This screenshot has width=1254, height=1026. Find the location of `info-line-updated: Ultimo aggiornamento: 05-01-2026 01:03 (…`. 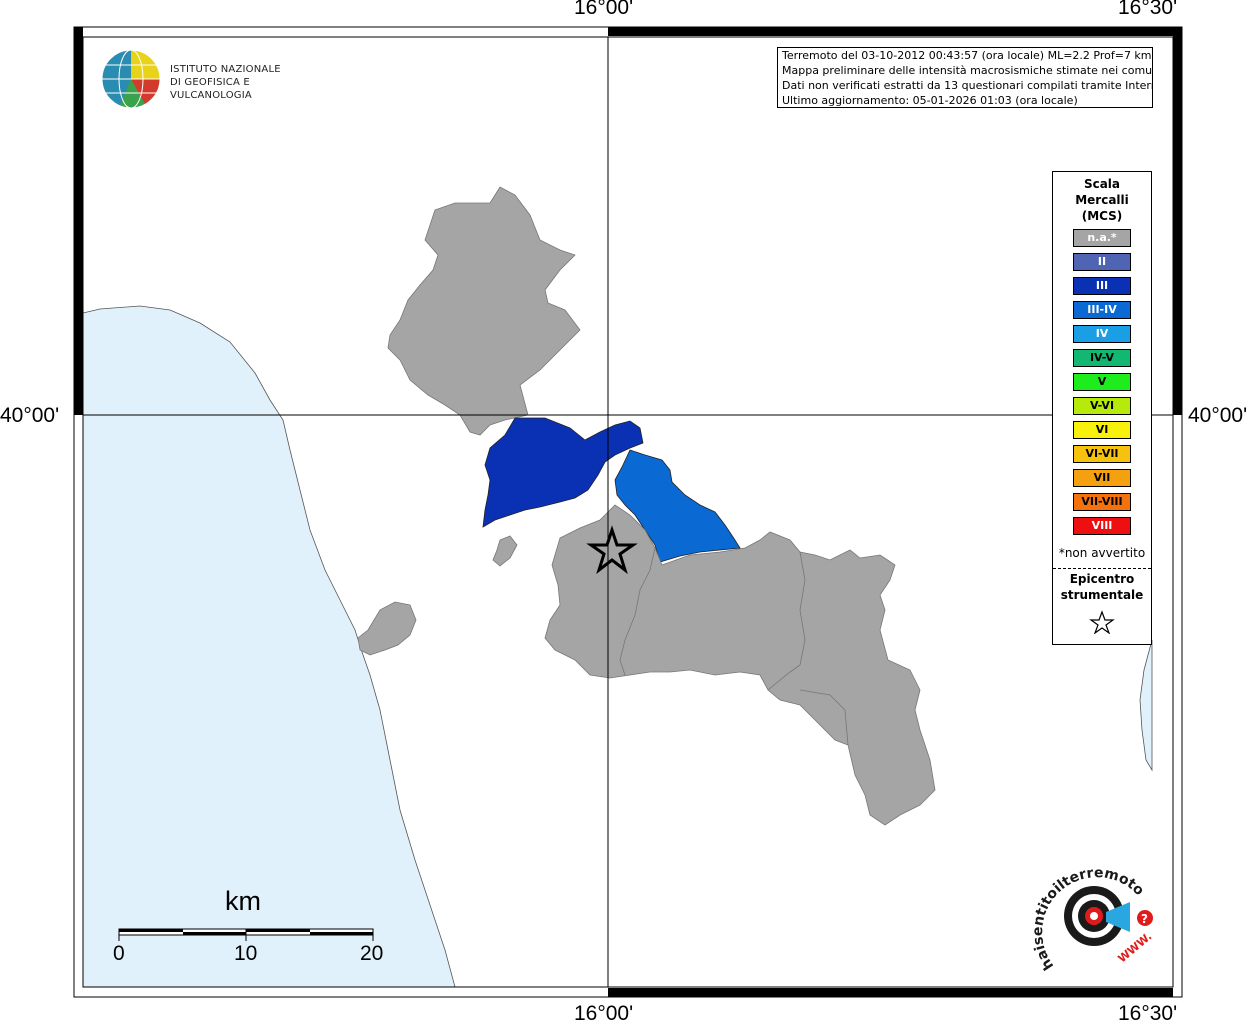

info-line-updated: Ultimo aggiornamento: 05-01-2026 01:03 (… is located at coordinates (930, 100).